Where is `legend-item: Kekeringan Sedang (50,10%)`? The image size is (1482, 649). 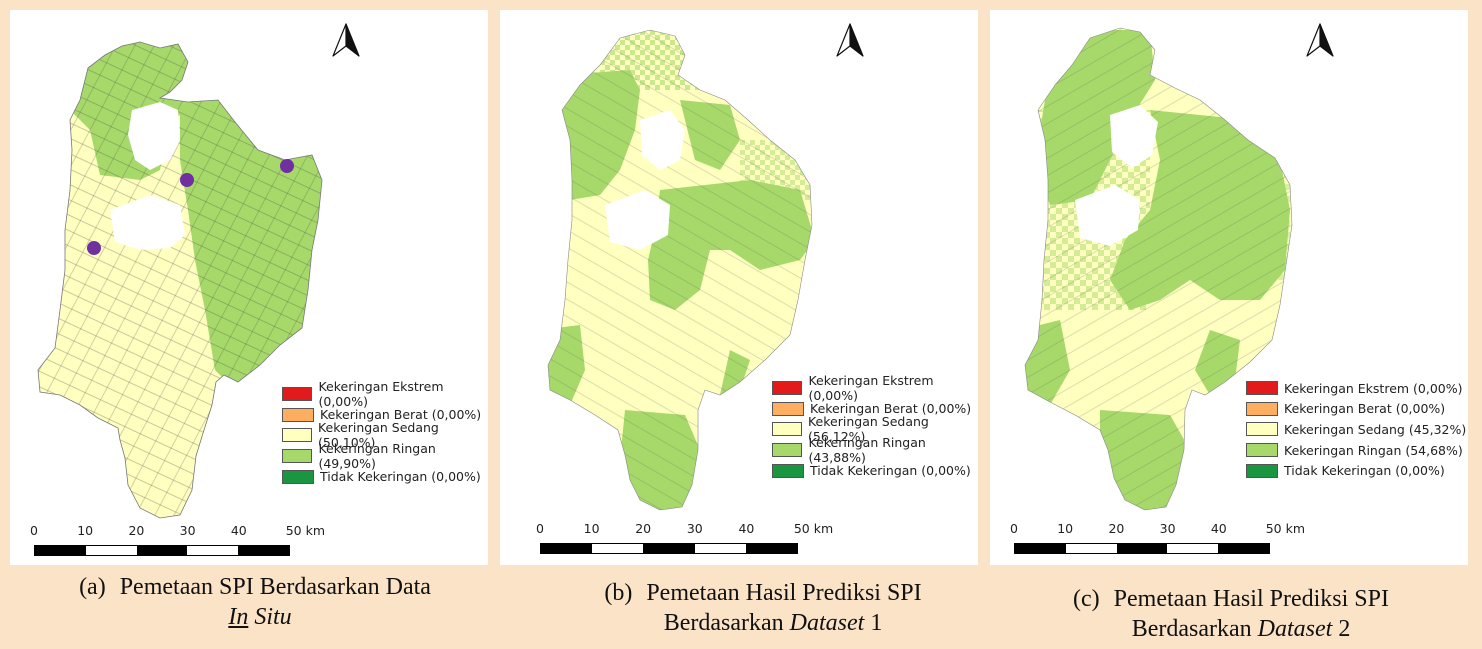 legend-item: Kekeringan Sedang (50,10%) is located at coordinates (385, 435).